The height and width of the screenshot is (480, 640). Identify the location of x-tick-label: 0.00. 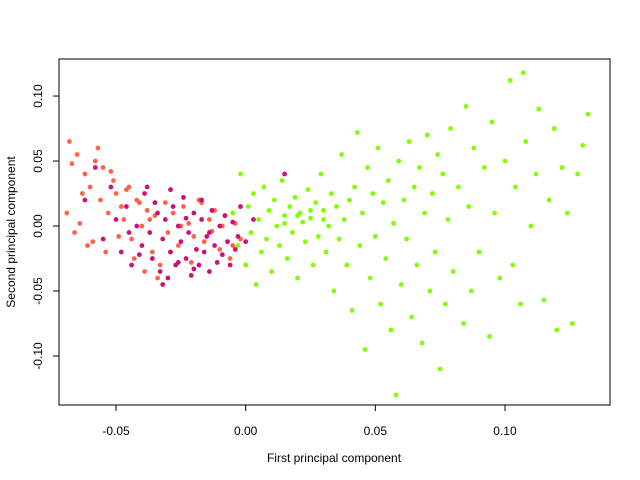
(246, 431).